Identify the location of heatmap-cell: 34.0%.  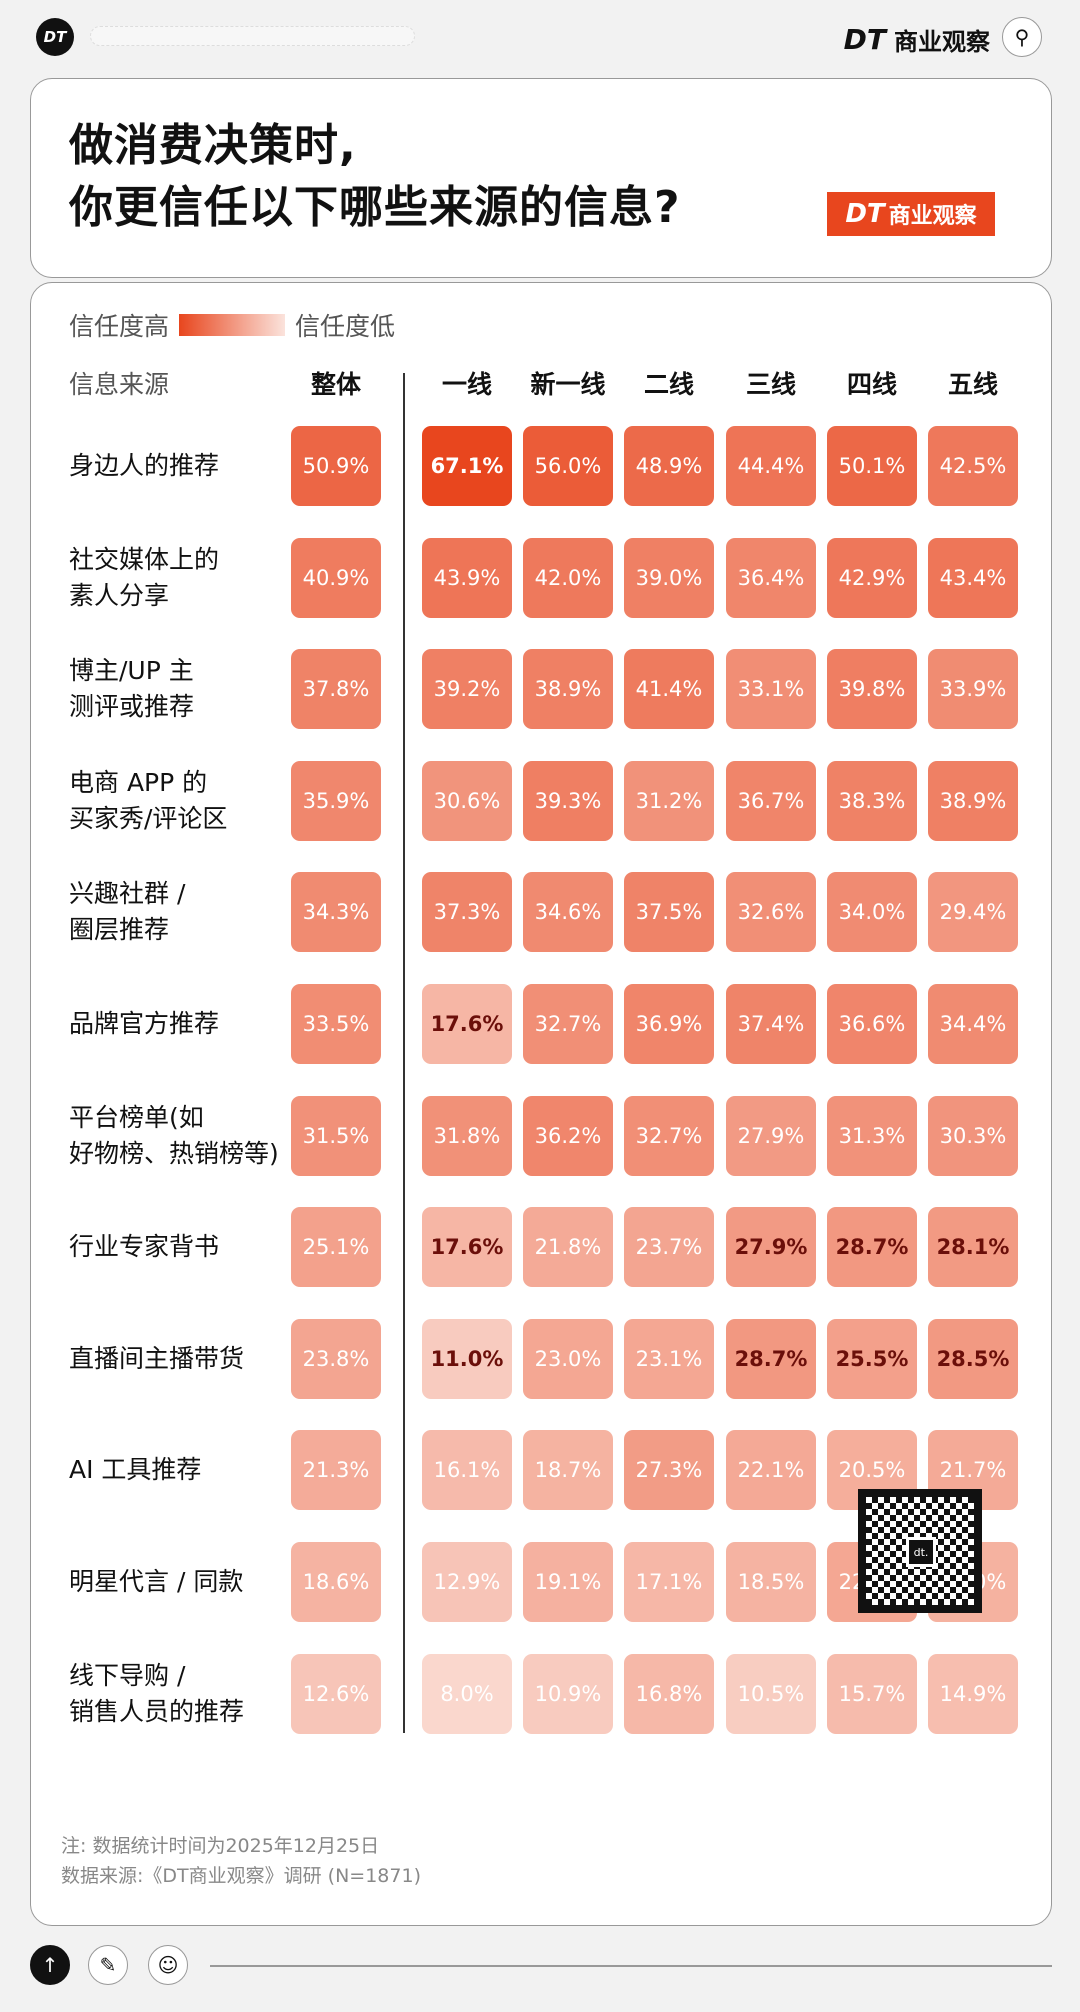
(872, 912).